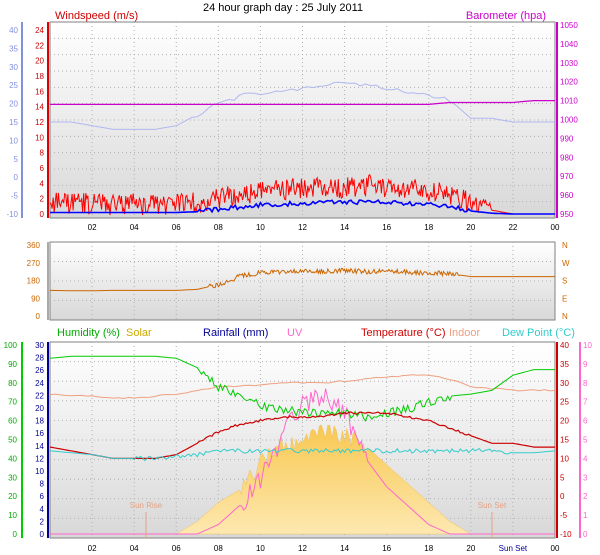 This screenshot has height=555, width=600. Describe the element at coordinates (39, 433) in the screenshot. I see `rainfall-tick: 16` at that location.